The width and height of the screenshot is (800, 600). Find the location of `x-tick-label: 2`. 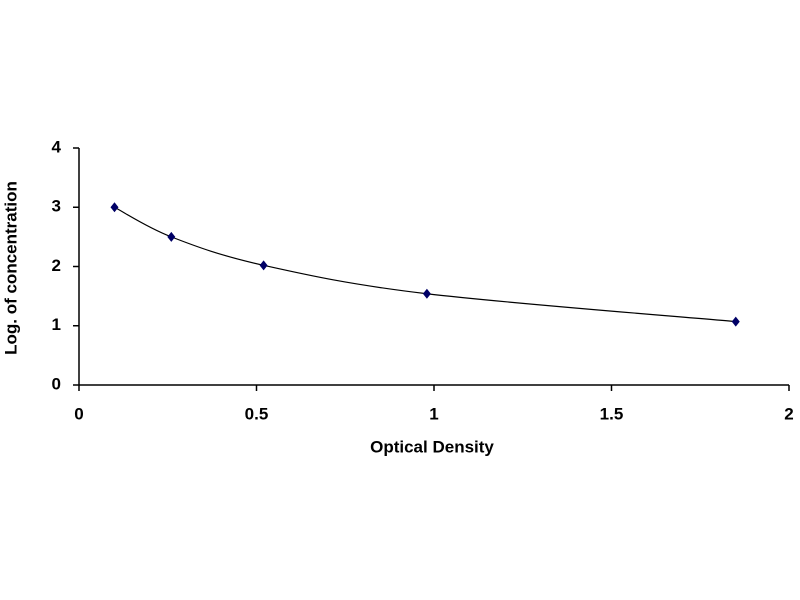

x-tick-label: 2 is located at coordinates (788, 413).